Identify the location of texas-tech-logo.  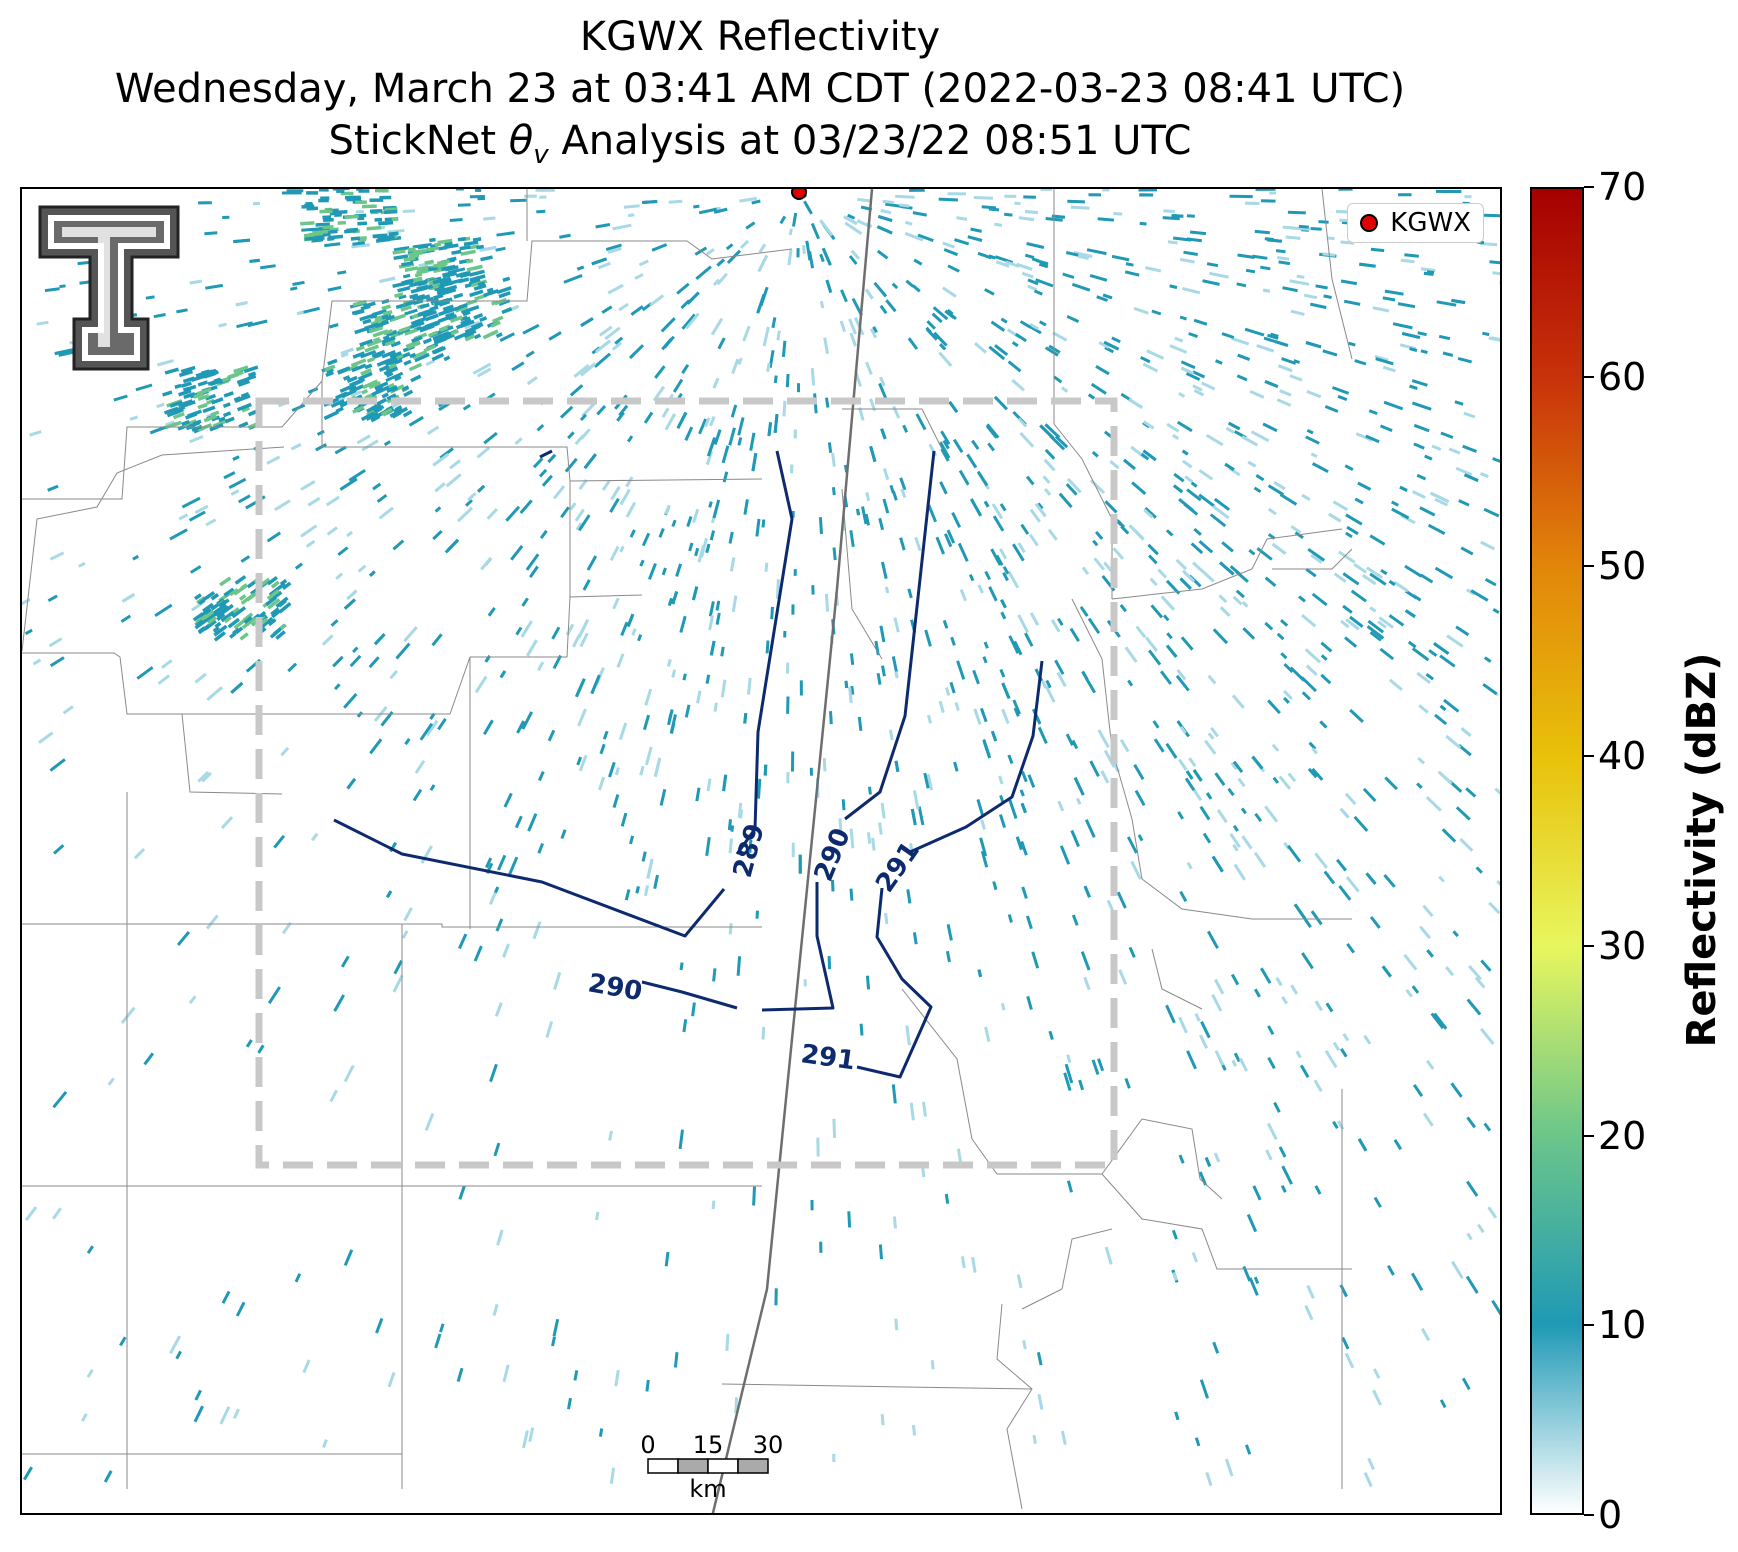
(109, 288).